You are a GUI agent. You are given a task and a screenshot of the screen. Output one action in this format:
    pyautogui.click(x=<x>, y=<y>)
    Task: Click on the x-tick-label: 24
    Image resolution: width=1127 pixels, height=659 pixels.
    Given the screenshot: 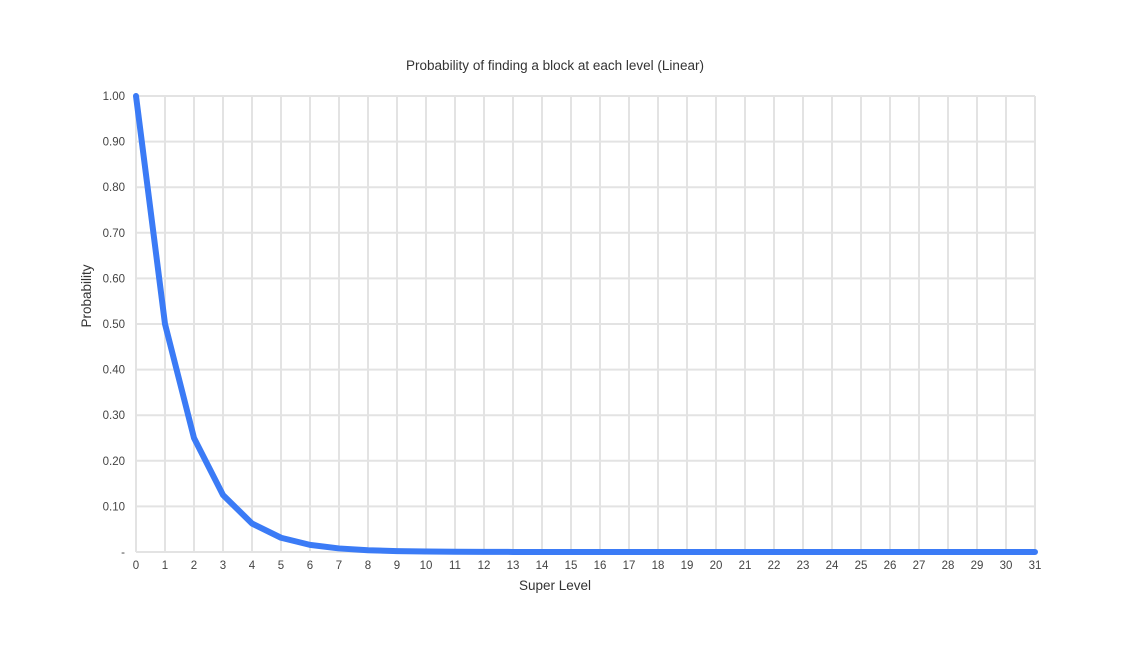 What is the action you would take?
    pyautogui.click(x=832, y=566)
    